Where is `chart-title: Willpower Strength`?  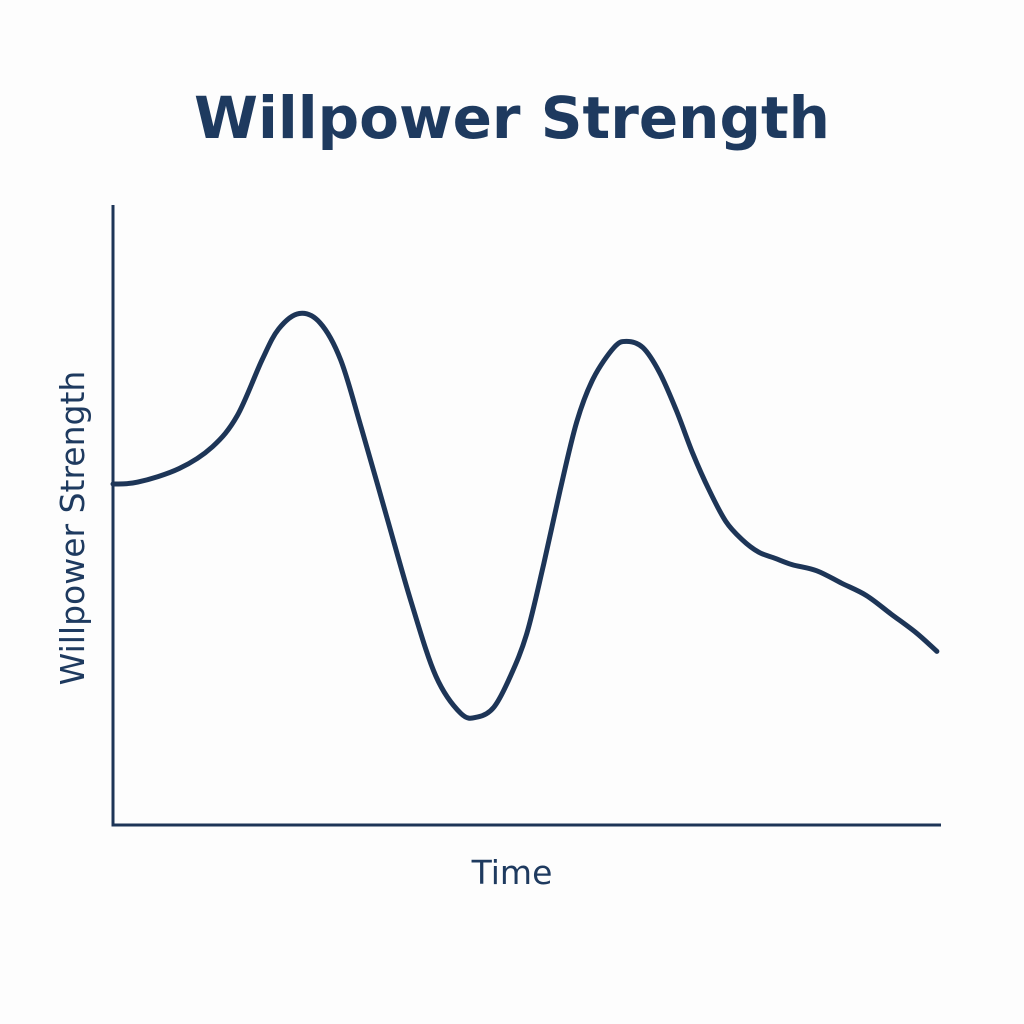 chart-title: Willpower Strength is located at coordinates (512, 118).